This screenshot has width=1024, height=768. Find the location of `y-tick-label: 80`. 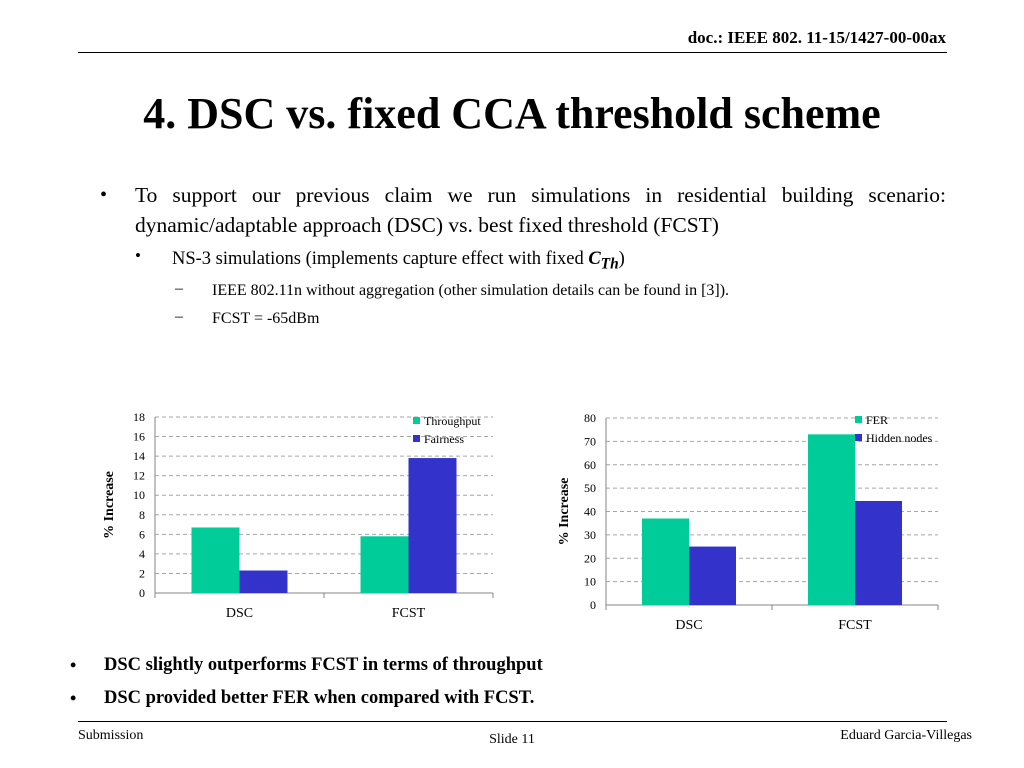

y-tick-label: 80 is located at coordinates (590, 418).